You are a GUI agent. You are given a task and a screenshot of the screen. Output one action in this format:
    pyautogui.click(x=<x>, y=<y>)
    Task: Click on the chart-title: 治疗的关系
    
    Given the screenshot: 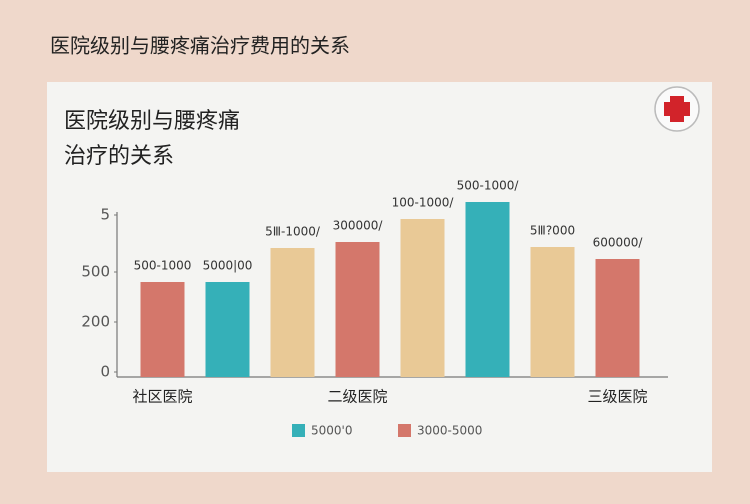 What is the action you would take?
    pyautogui.click(x=119, y=156)
    